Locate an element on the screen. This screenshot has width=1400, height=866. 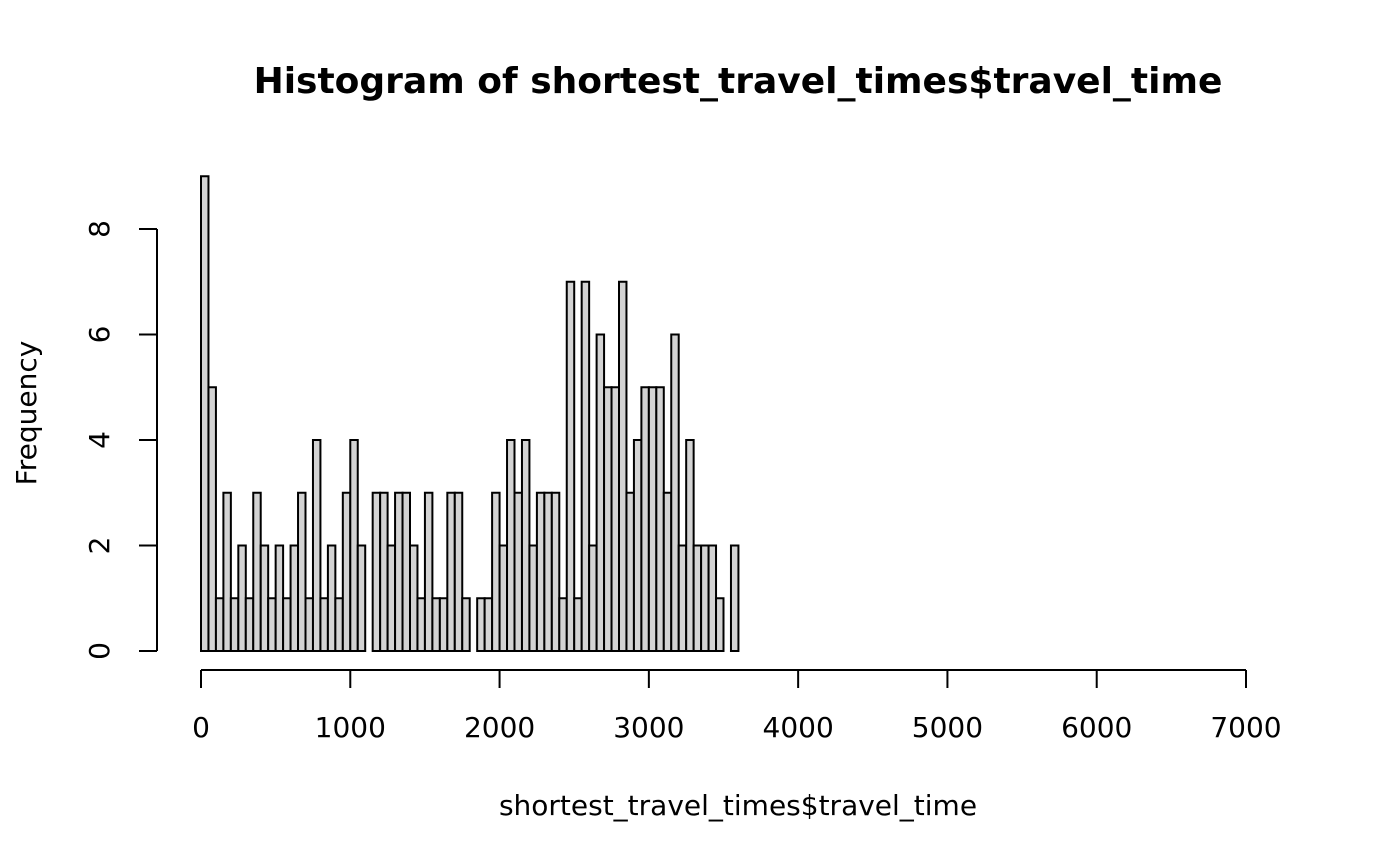
x-axis: 0 1000 2000 3000 4000 5000 6000 7000 is located at coordinates (737, 706).